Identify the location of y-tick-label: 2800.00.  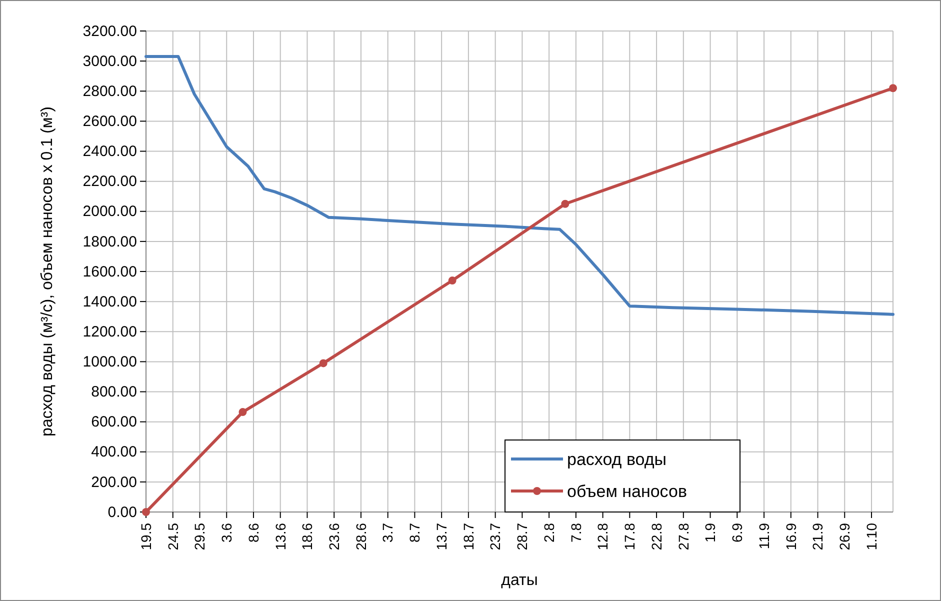
(109, 91).